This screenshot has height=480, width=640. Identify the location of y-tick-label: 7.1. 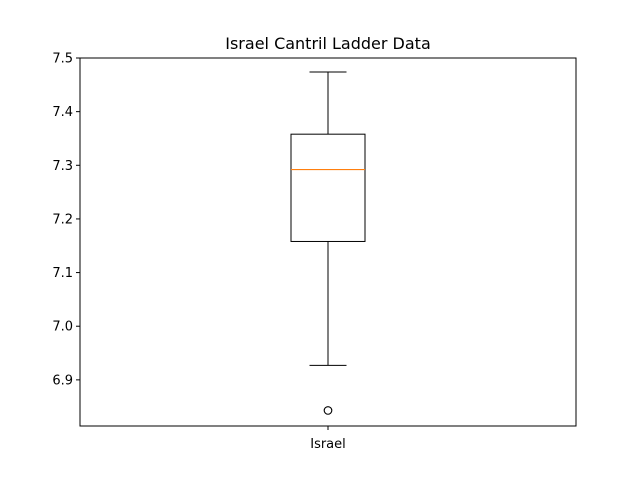
(62, 273).